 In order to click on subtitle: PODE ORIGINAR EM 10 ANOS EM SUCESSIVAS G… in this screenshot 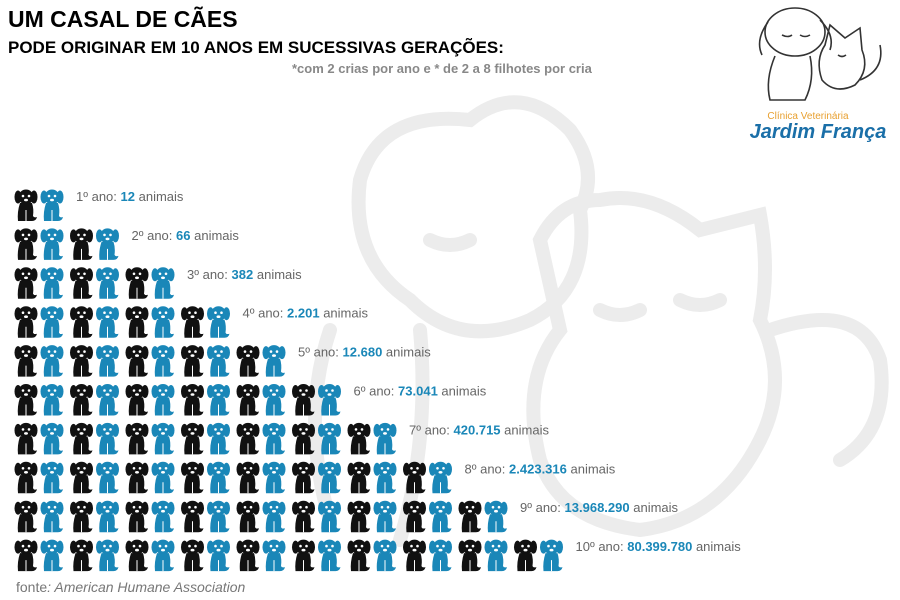, I will do `click(256, 47)`.